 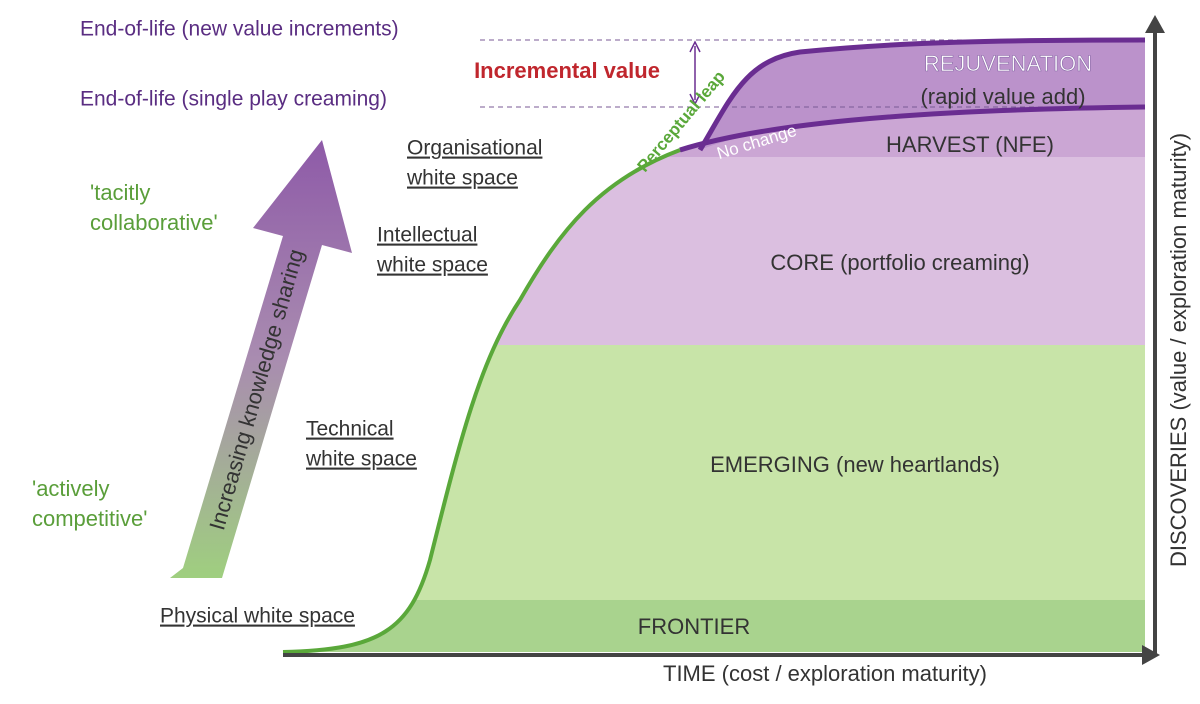 What do you see at coordinates (427, 235) in the screenshot?
I see `white-space-label: Intellectual` at bounding box center [427, 235].